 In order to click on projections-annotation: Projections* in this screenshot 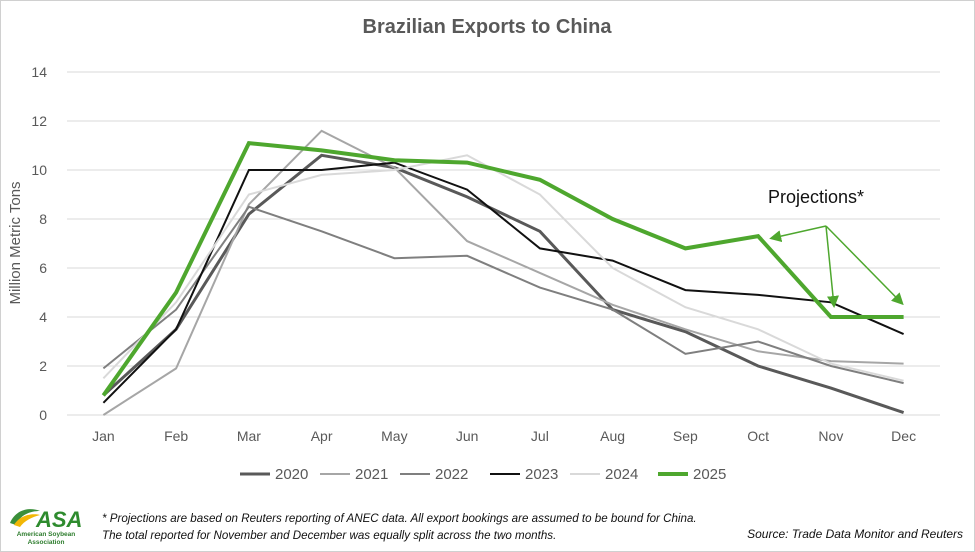, I will do `click(836, 247)`.